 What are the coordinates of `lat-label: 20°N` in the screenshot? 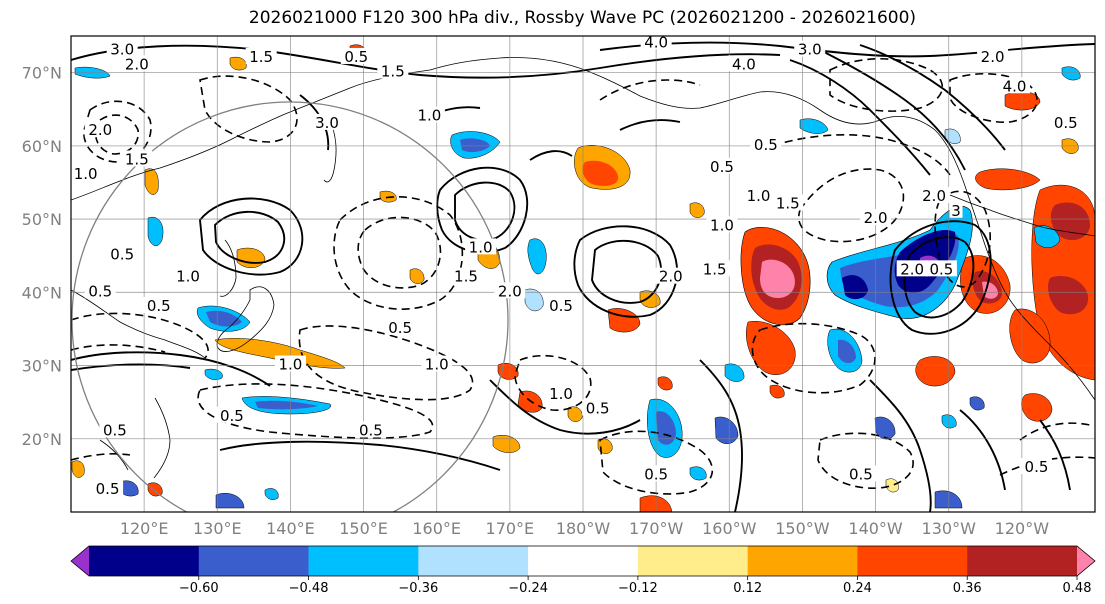 It's located at (42, 439).